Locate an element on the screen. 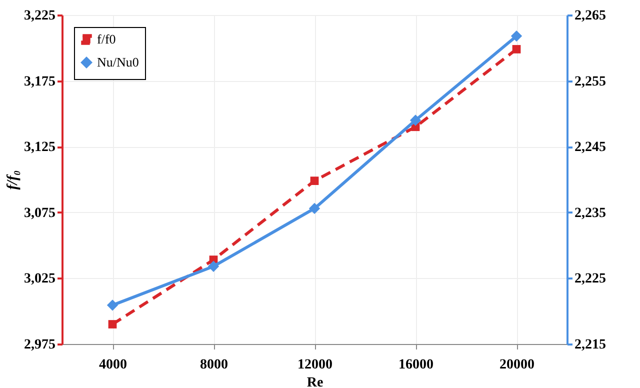  legend-label: f/f0 is located at coordinates (106, 39).